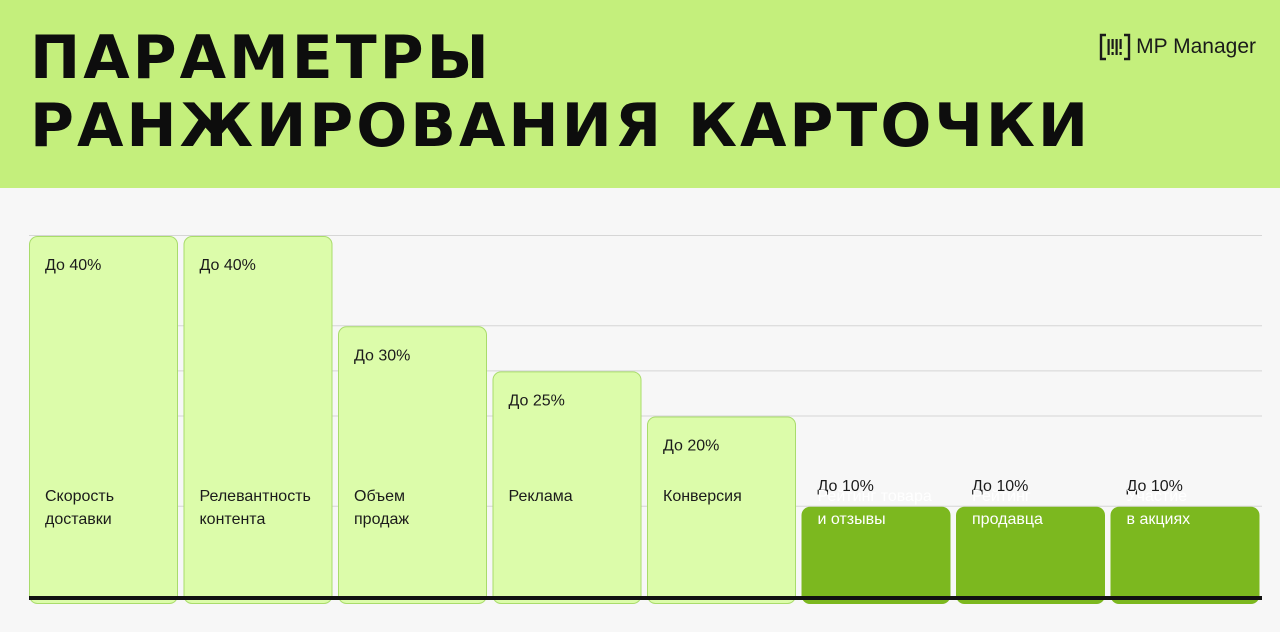 This screenshot has height=632, width=1280. I want to click on bar-value-label-5: До 10%, so click(846, 486).